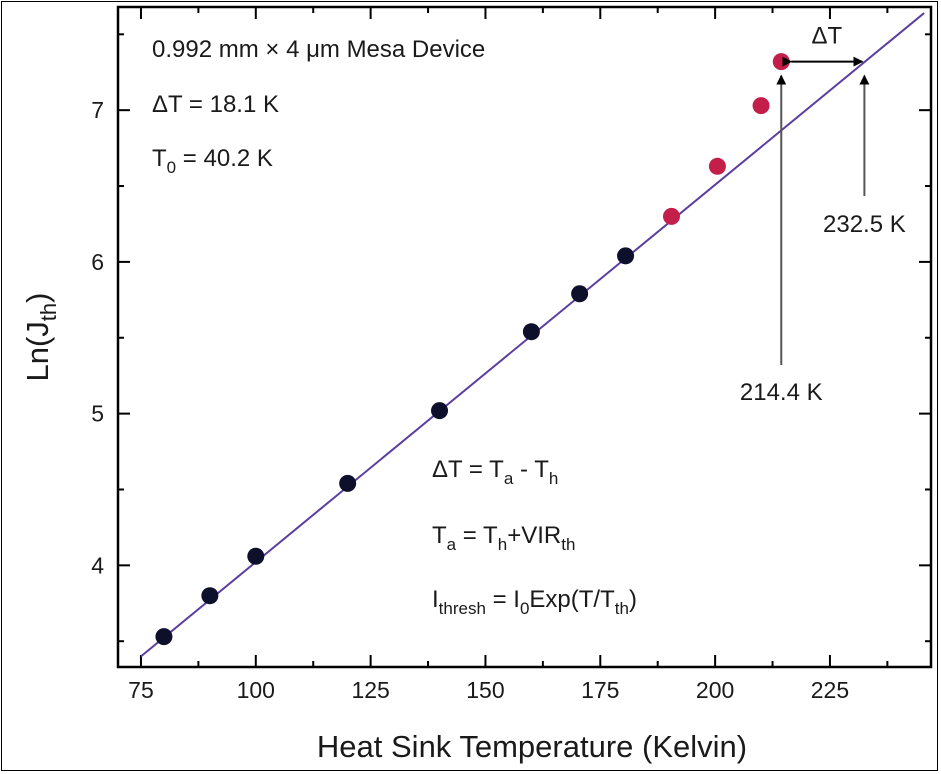 The image size is (941, 774). What do you see at coordinates (141, 690) in the screenshot?
I see `x-tick-label: 75` at bounding box center [141, 690].